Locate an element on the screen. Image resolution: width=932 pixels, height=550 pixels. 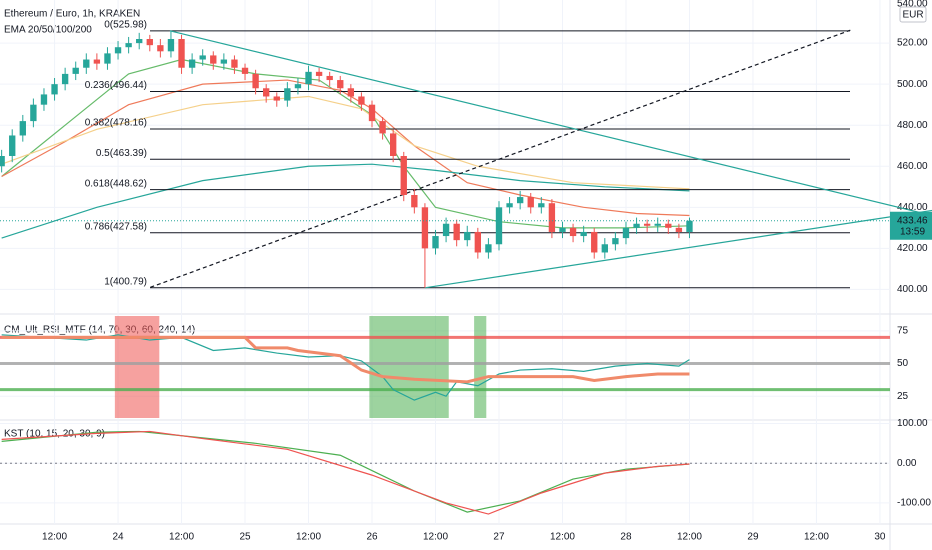
x-tick-label: 26 is located at coordinates (372, 537).